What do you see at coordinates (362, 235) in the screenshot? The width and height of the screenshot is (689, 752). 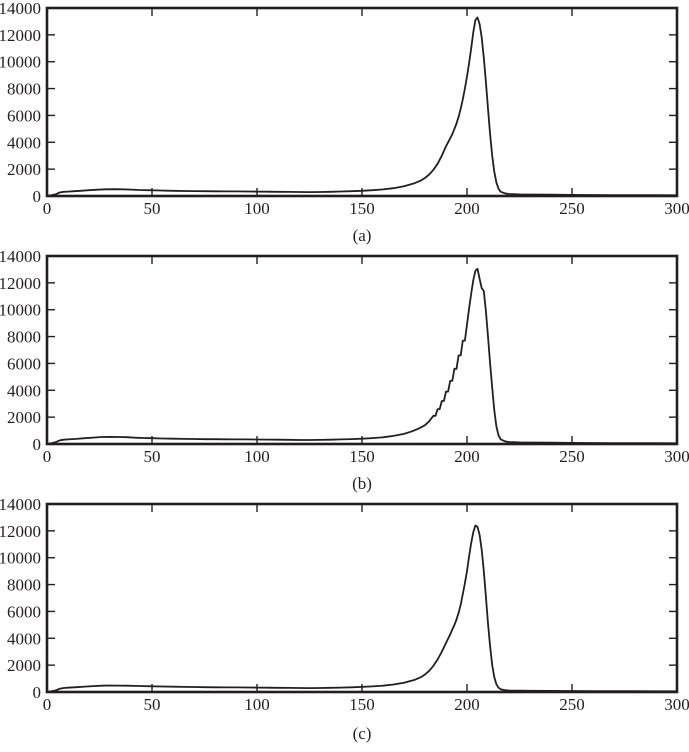 I see `chart-a-caption: (a)` at bounding box center [362, 235].